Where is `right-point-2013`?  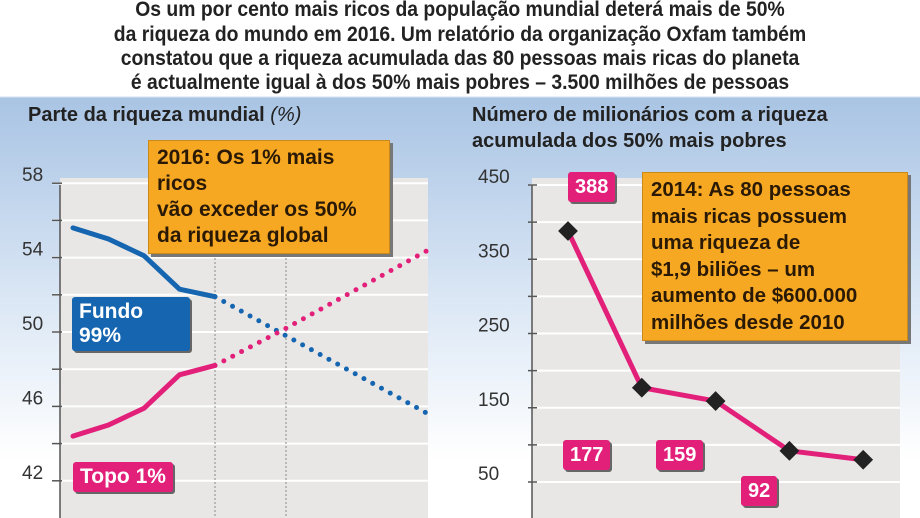
right-point-2013 is located at coordinates (789, 450).